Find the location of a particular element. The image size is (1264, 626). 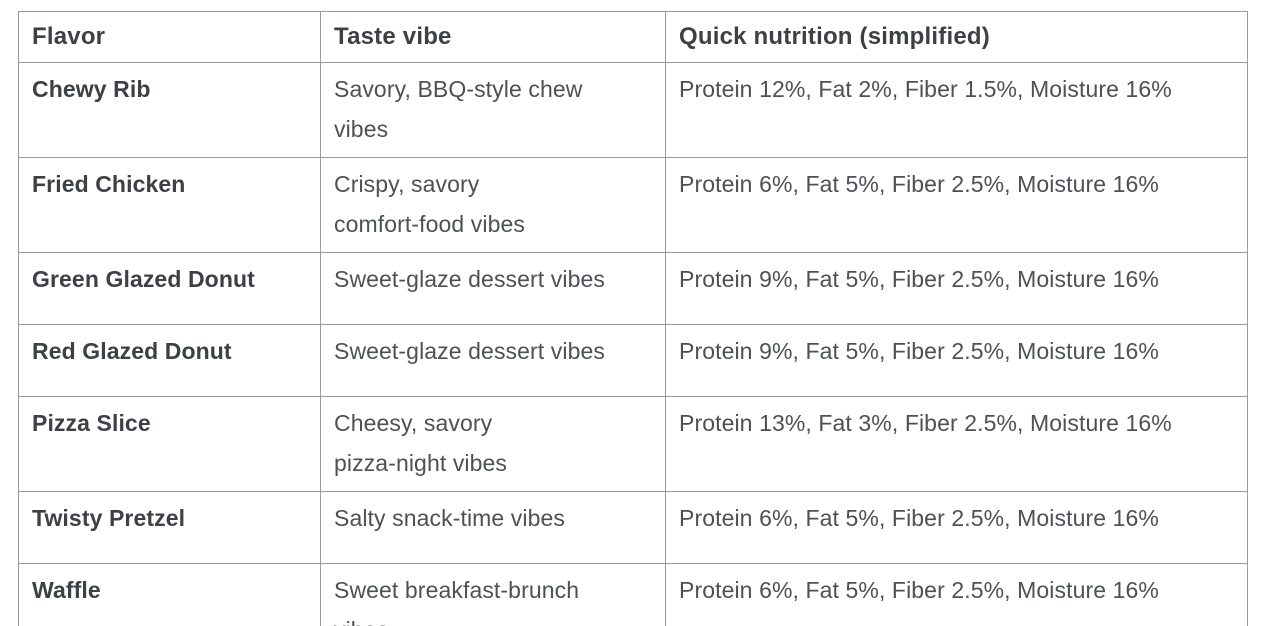

cell-flavor: Chewy Rib is located at coordinates (169, 110).